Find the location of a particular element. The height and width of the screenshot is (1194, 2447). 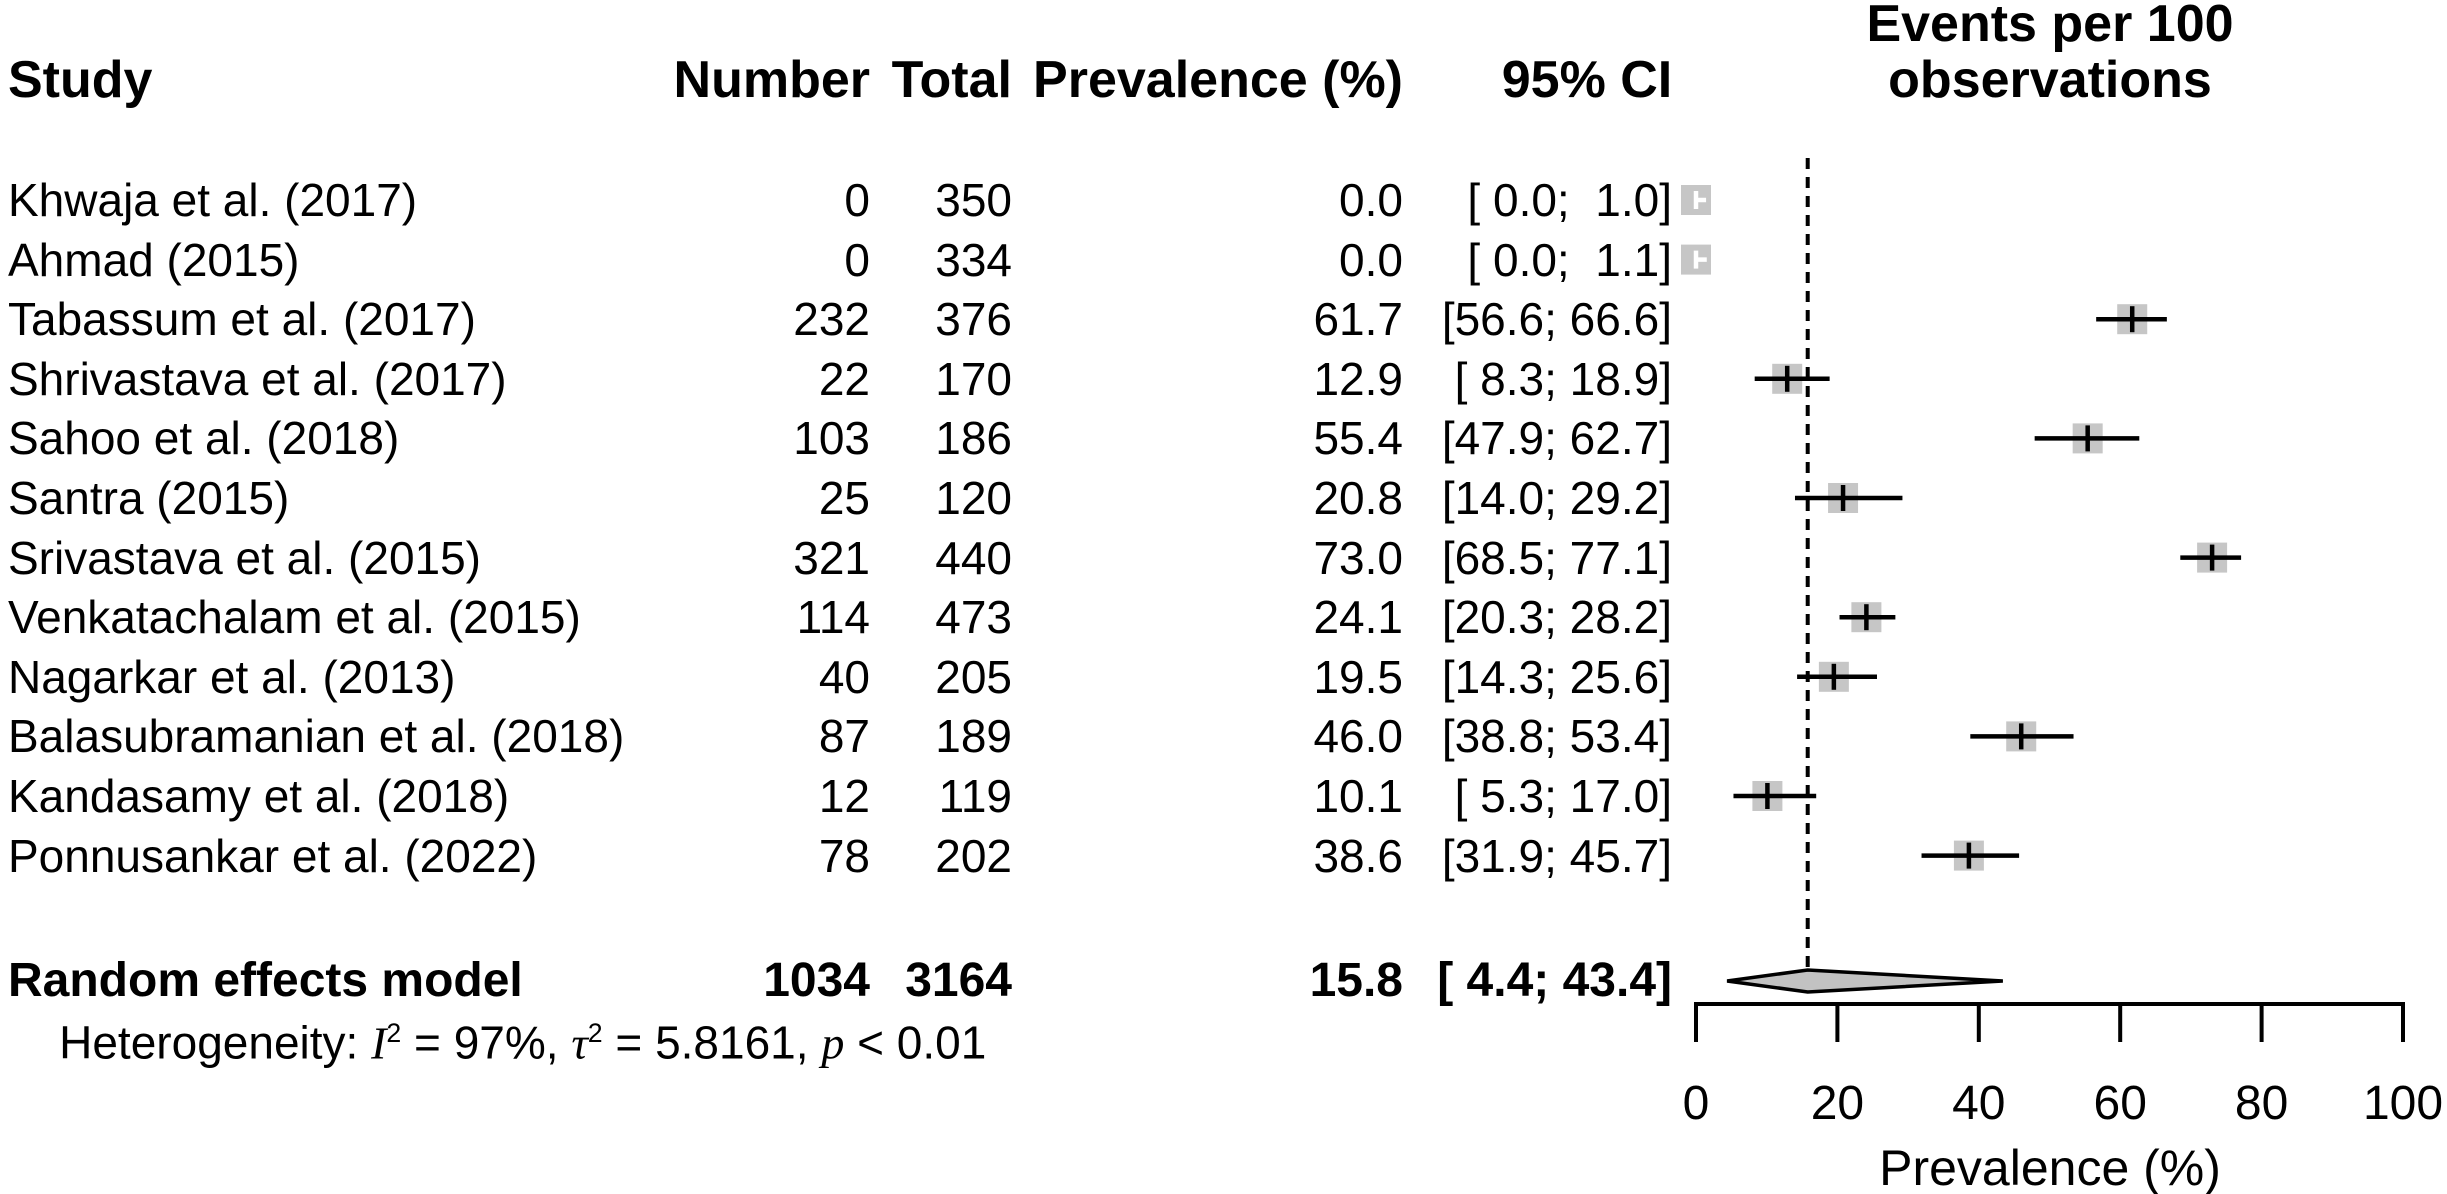

study-prevalence: 61.7 is located at coordinates (1358, 319).